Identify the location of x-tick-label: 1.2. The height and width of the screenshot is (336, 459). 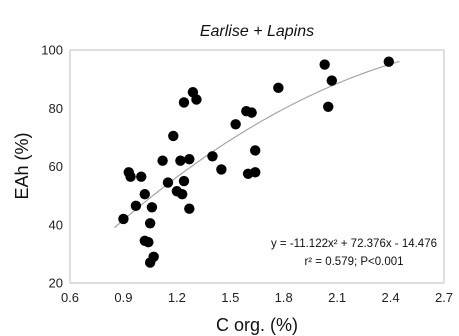
(177, 297).